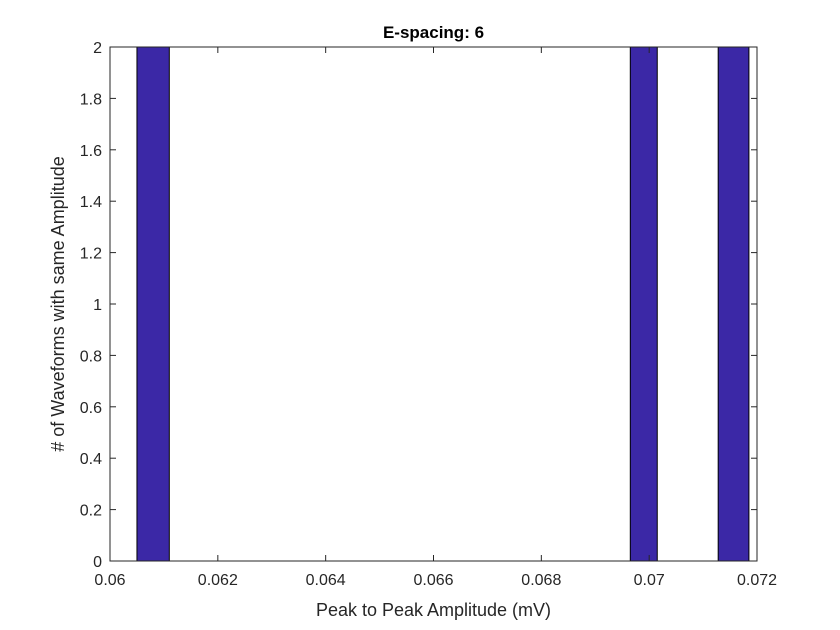  Describe the element at coordinates (97, 562) in the screenshot. I see `y-tick-label: 0` at that location.